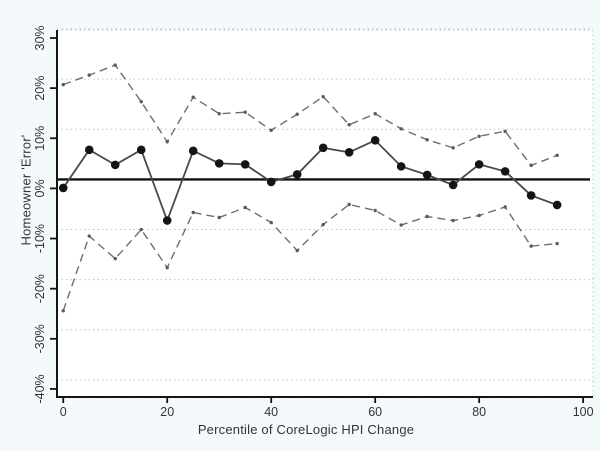 This screenshot has height=451, width=600. What do you see at coordinates (583, 412) in the screenshot?
I see `x-tick-label: 100` at bounding box center [583, 412].